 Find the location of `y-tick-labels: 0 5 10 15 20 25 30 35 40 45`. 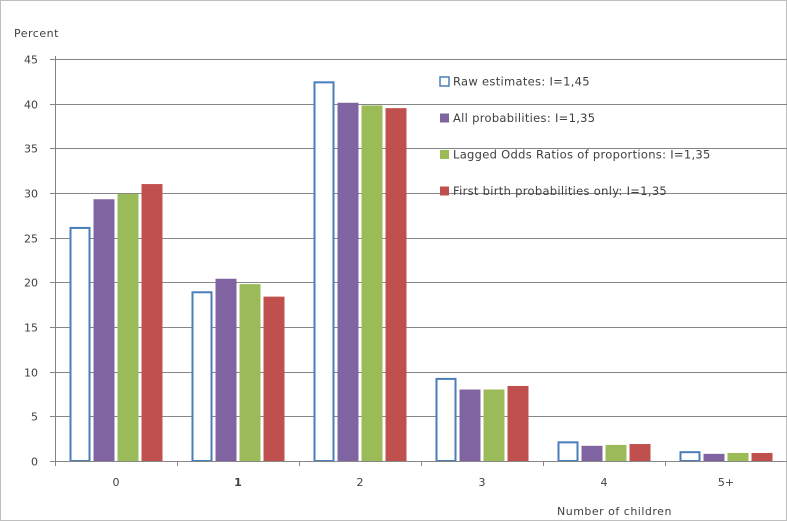

y-tick-labels: 0 5 10 15 20 25 30 35 40 45 is located at coordinates (31, 261).